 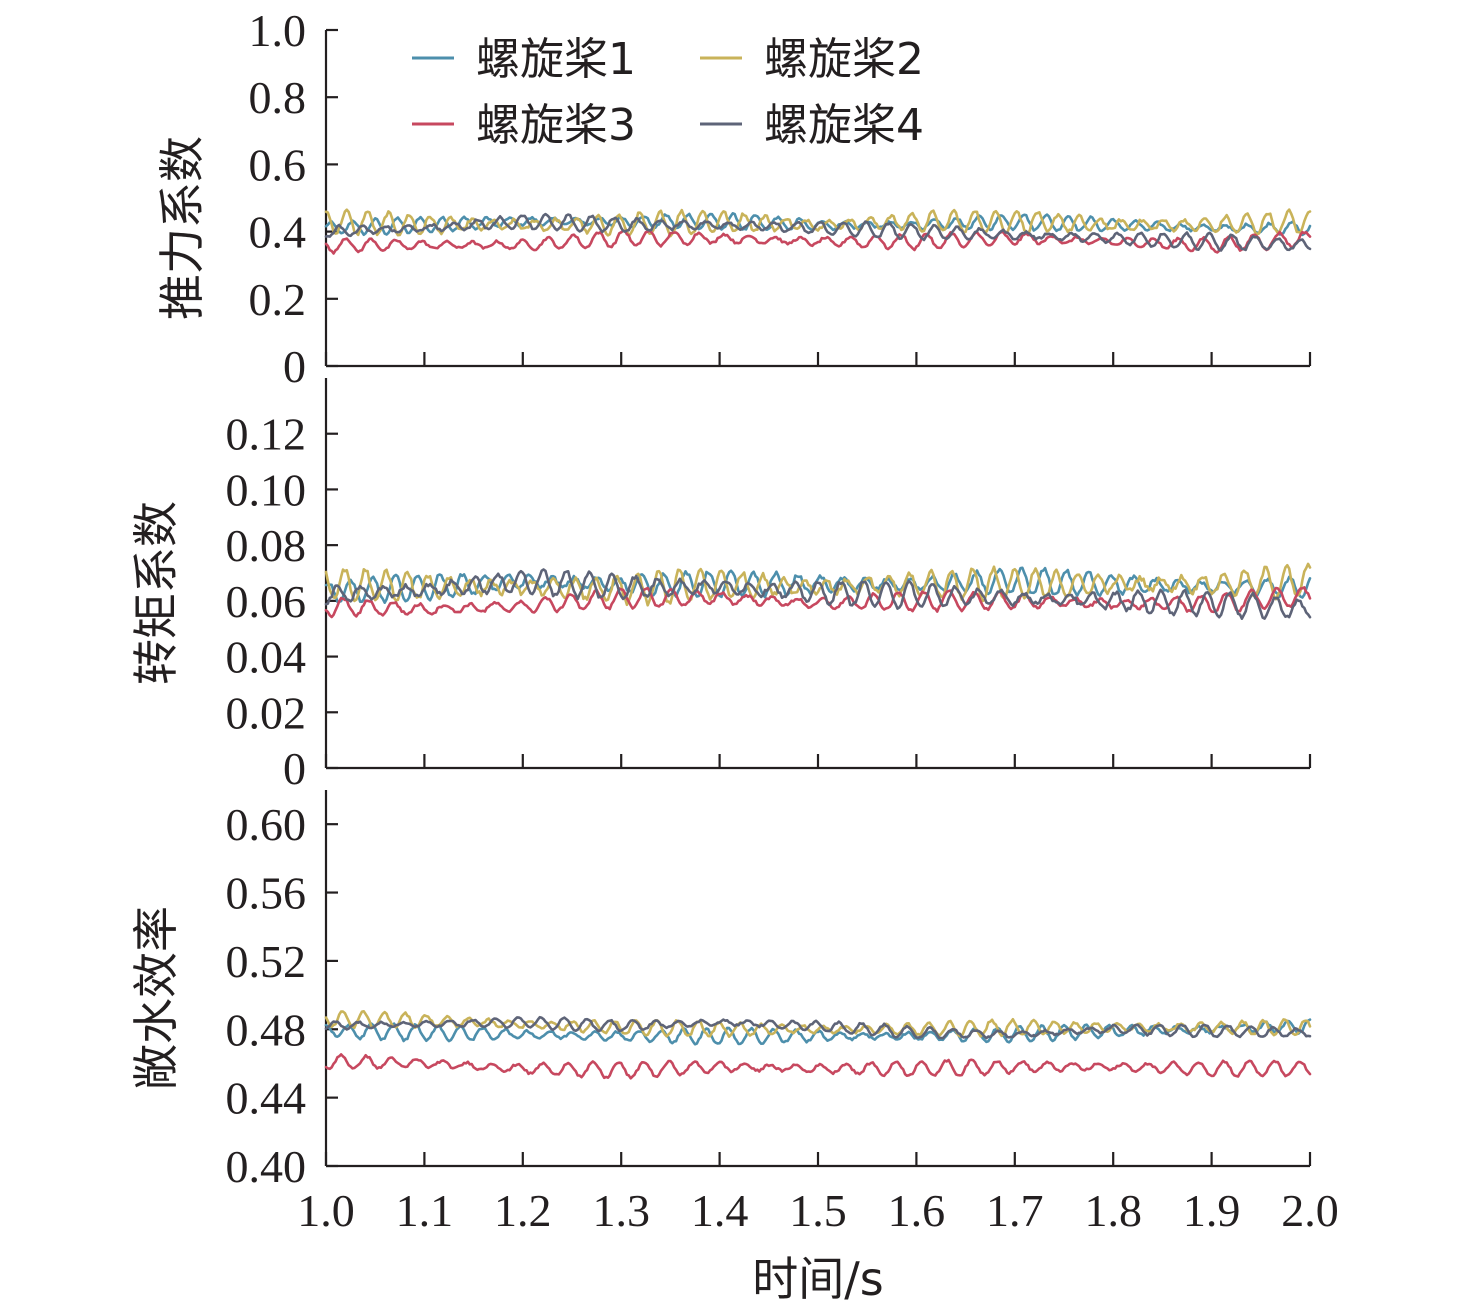 I want to click on x-tick-label: 1.9, so click(x=1212, y=1210).